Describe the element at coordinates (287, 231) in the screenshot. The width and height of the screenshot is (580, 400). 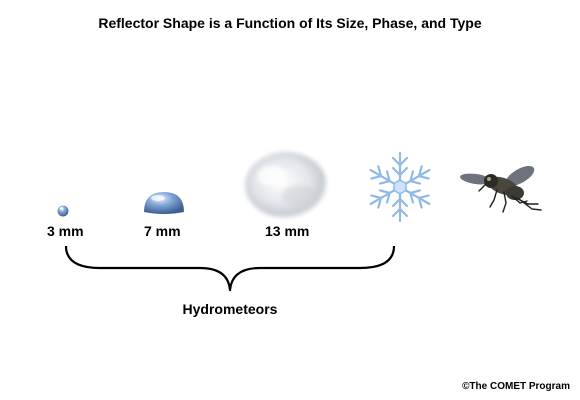
I see `size-label-13mm: 13 mm` at that location.